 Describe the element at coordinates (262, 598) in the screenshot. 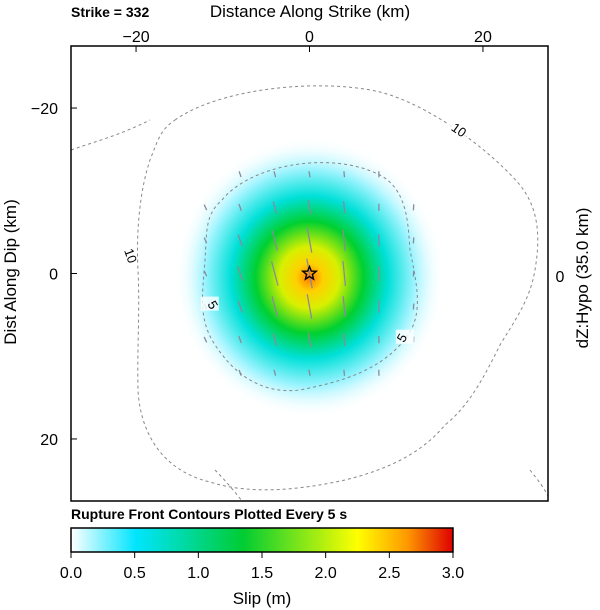

I see `colorbar-title: Slip (m)` at that location.